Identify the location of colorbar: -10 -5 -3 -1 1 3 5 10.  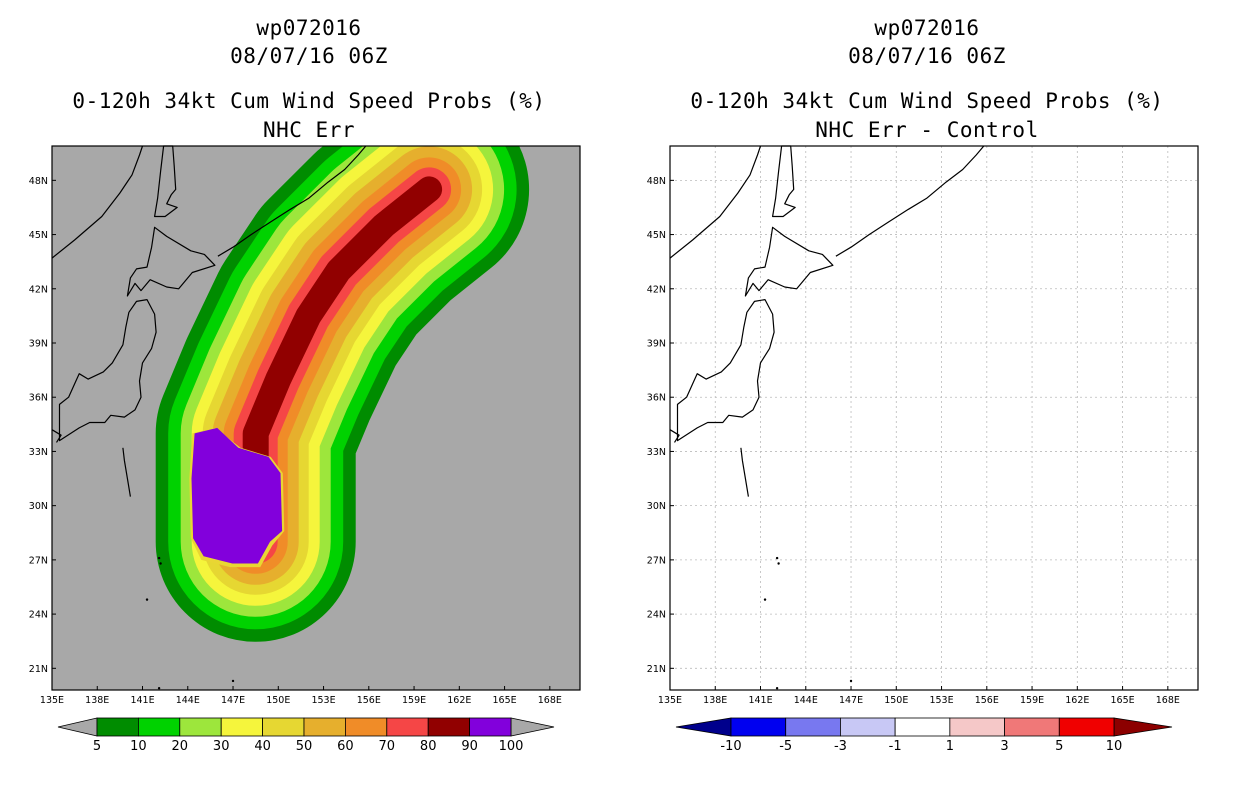
(924, 735).